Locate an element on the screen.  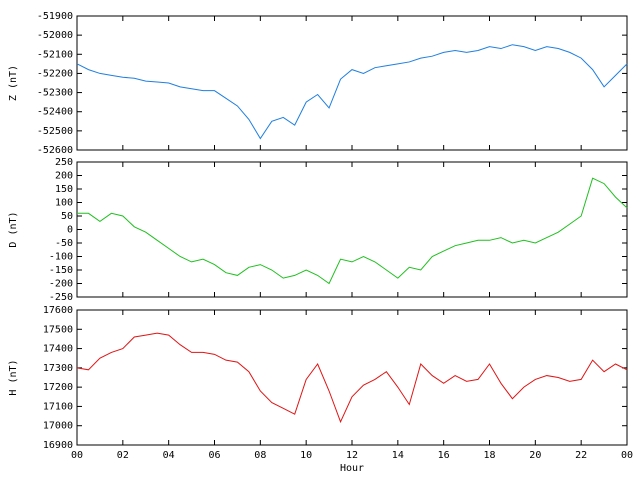
y-axis-label: H (nT) is located at coordinates (13, 377).